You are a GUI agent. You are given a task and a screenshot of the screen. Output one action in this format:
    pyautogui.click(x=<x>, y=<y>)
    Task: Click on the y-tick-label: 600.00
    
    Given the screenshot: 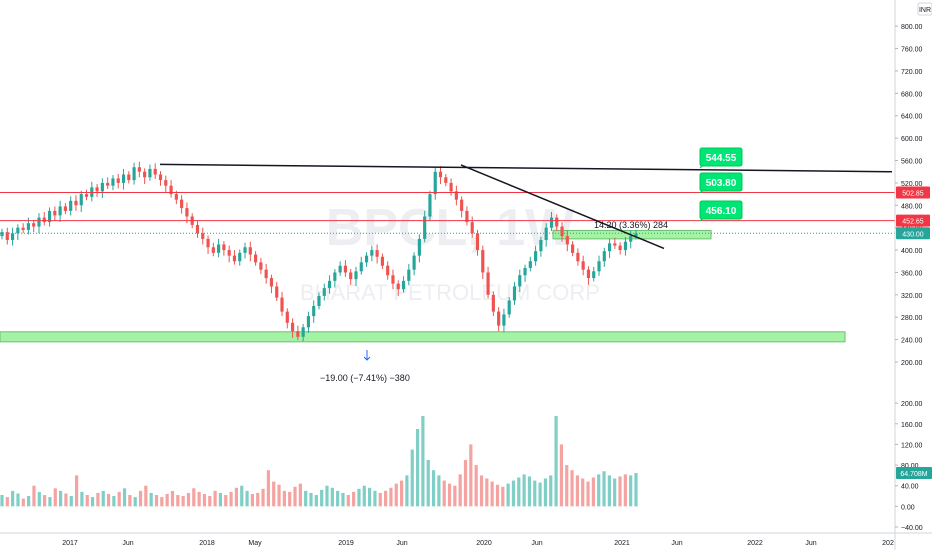 What is the action you would take?
    pyautogui.click(x=912, y=139)
    